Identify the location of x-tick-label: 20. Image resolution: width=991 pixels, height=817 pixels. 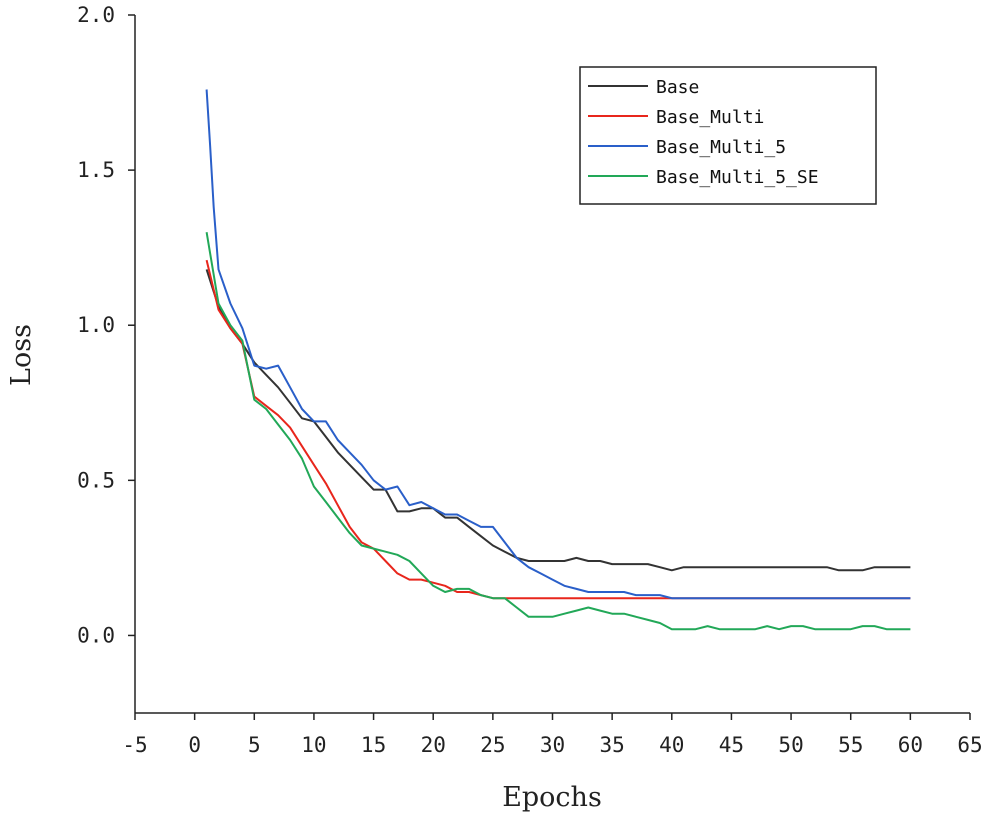
(433, 745).